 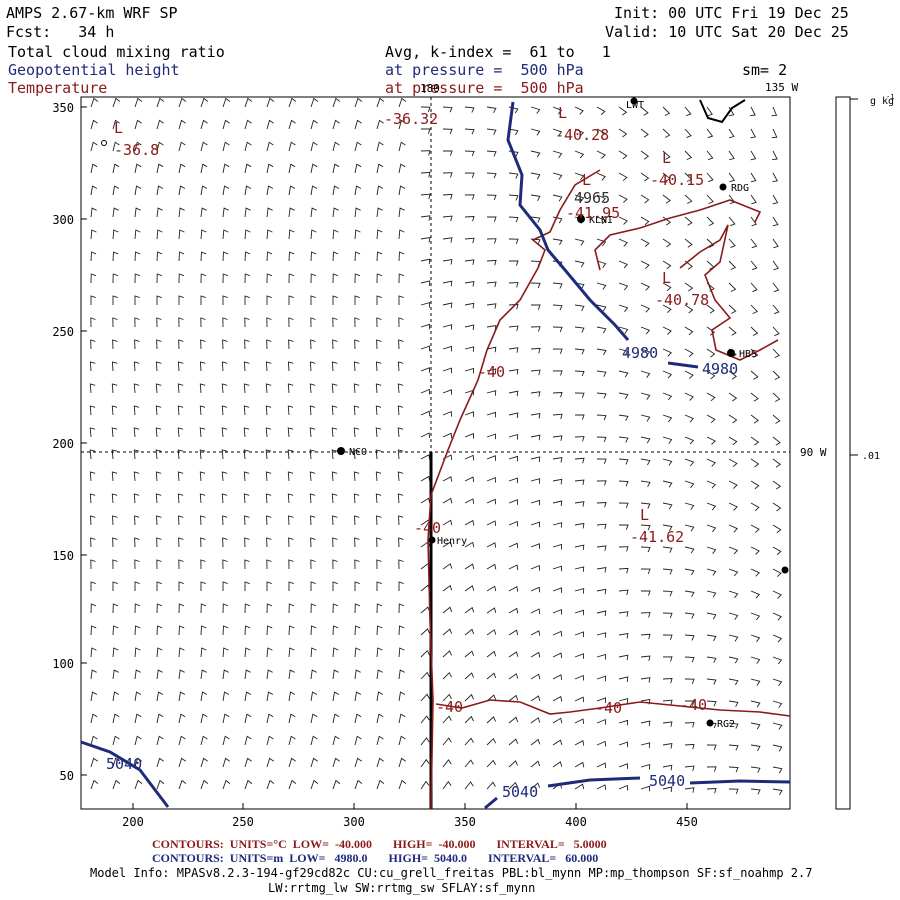 I want to click on smoothing: sm= 2, so click(x=765, y=70).